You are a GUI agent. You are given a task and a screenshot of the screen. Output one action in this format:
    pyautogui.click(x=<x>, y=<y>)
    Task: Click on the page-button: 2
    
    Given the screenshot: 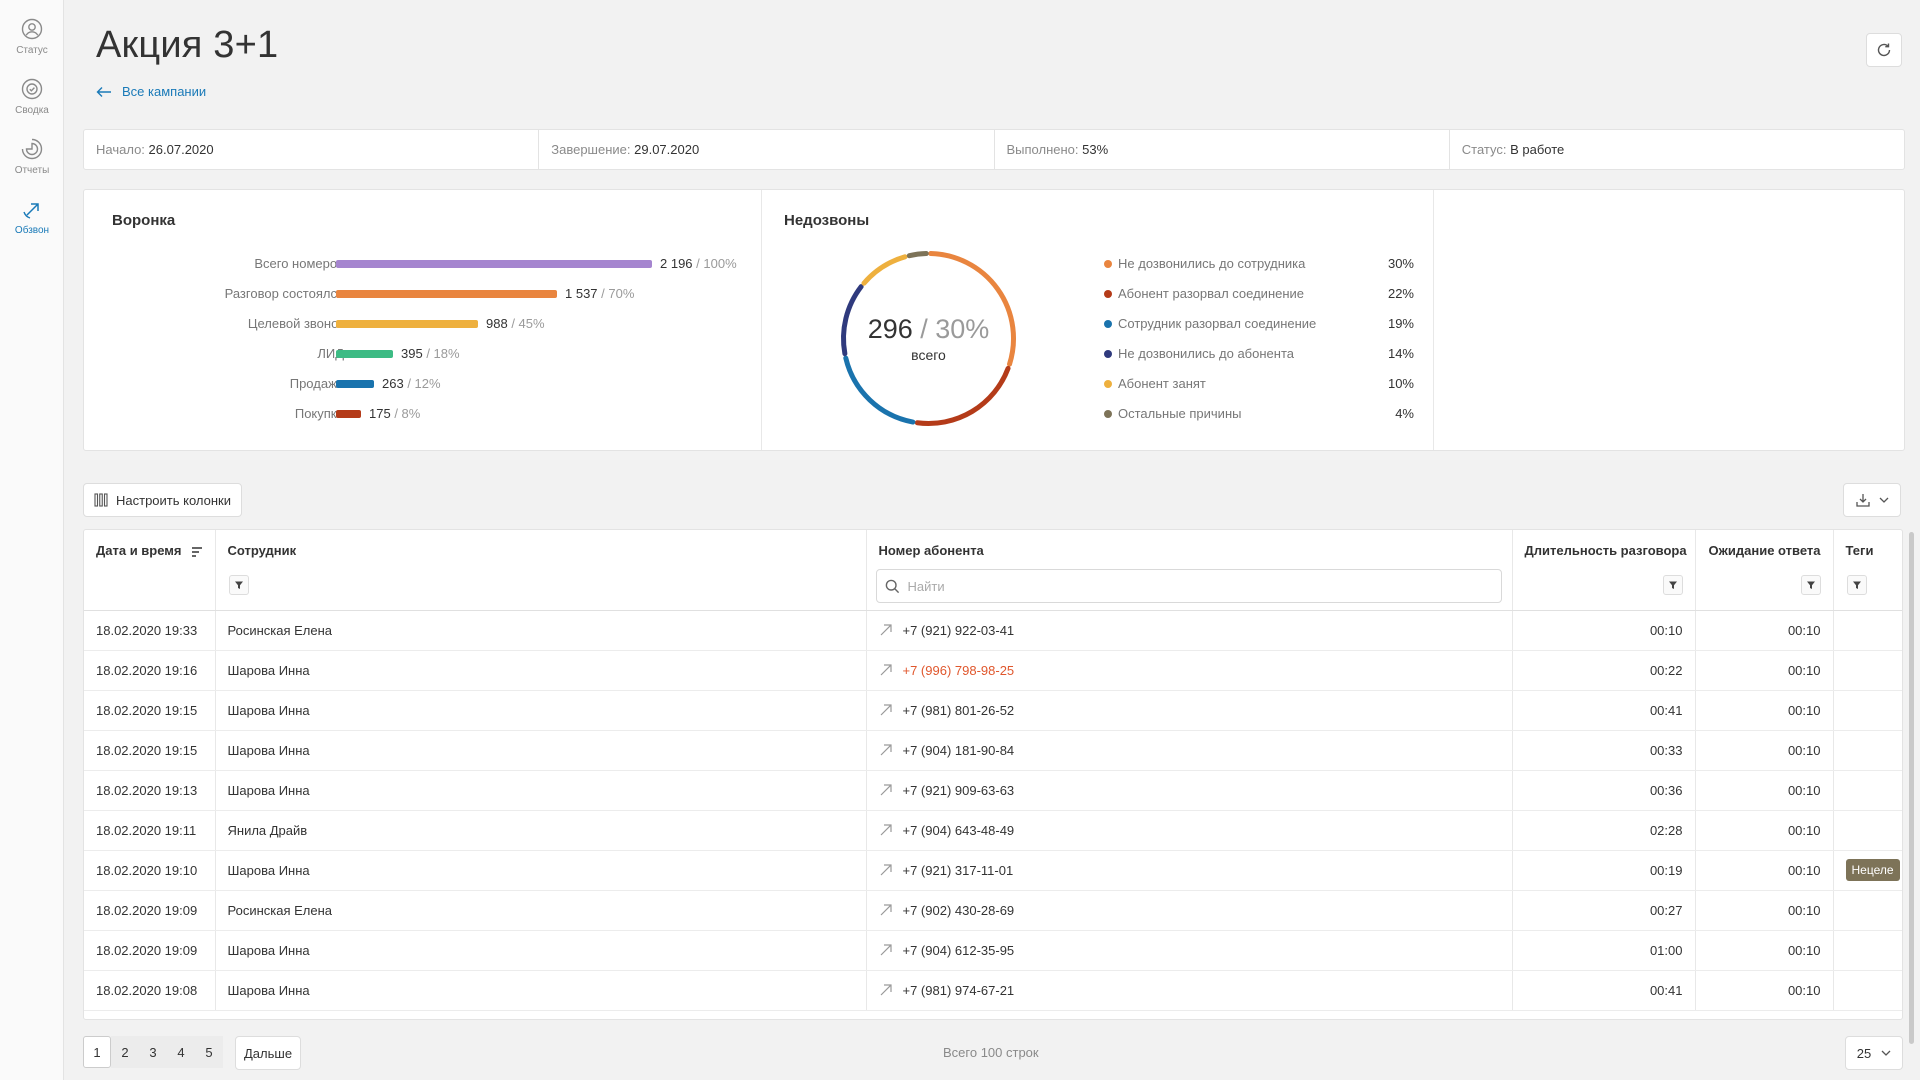 What is the action you would take?
    pyautogui.click(x=125, y=1052)
    